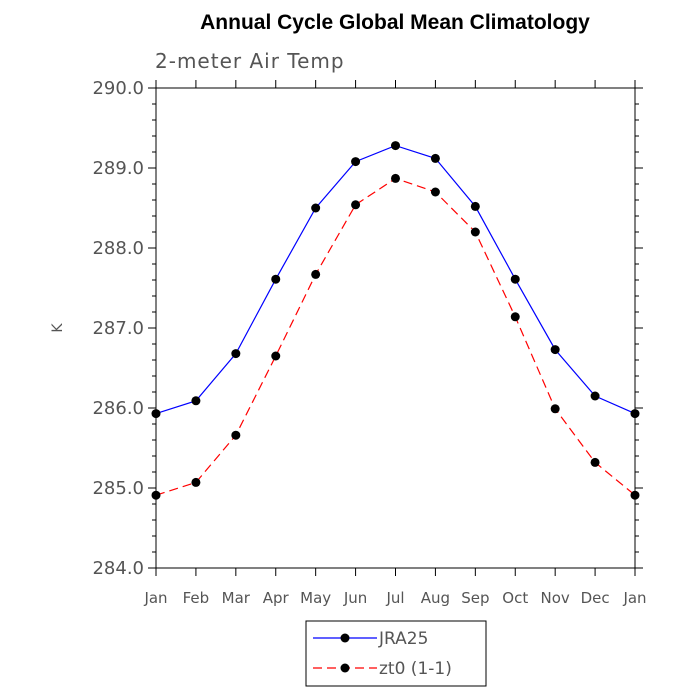 The height and width of the screenshot is (700, 700). Describe the element at coordinates (395, 22) in the screenshot. I see `chart-title: Annual Cycle Global Mean Climatology` at that location.